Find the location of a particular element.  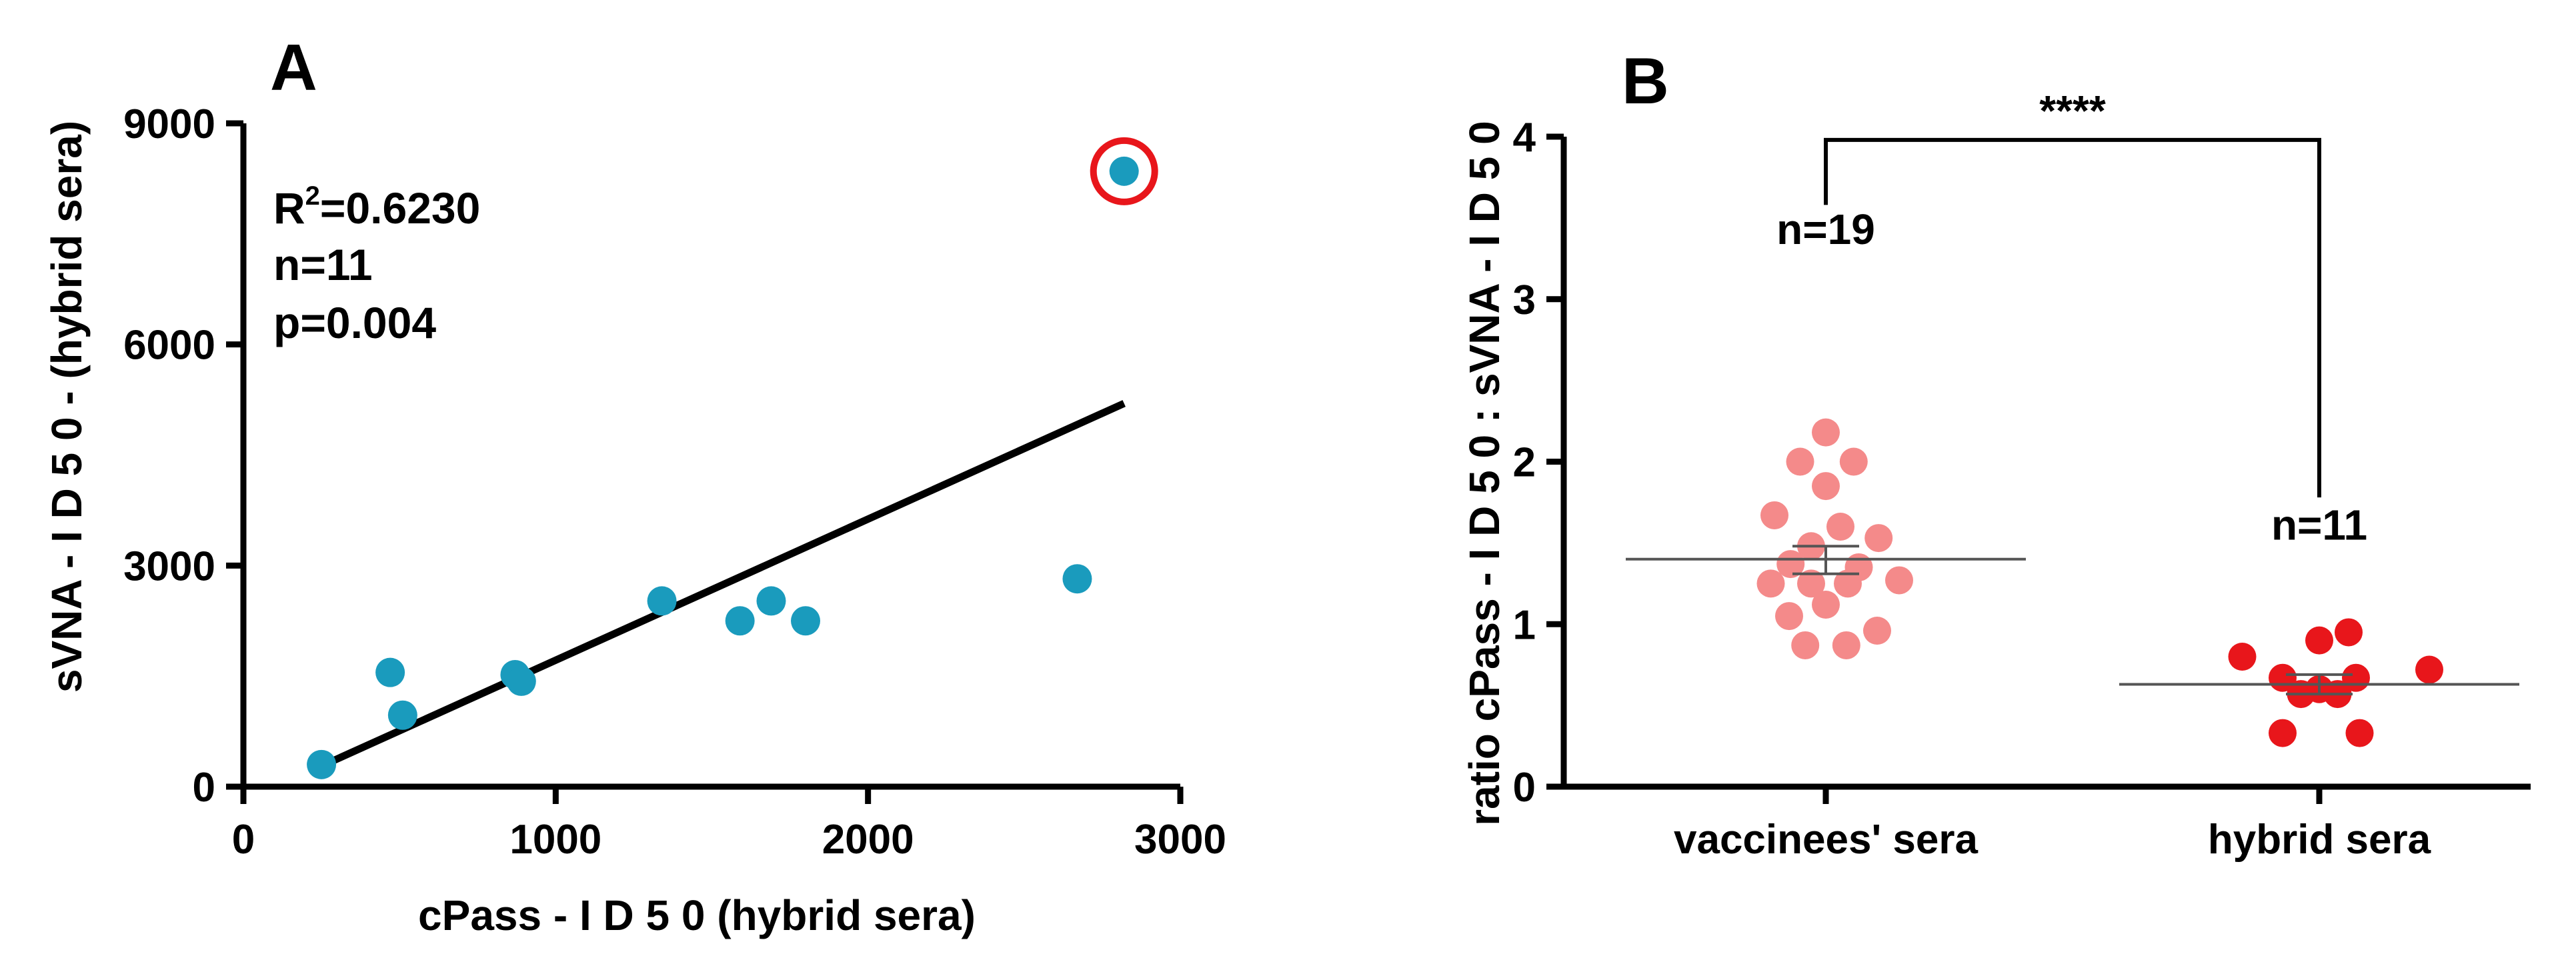

stat-p: p=0.004 is located at coordinates (354, 322).